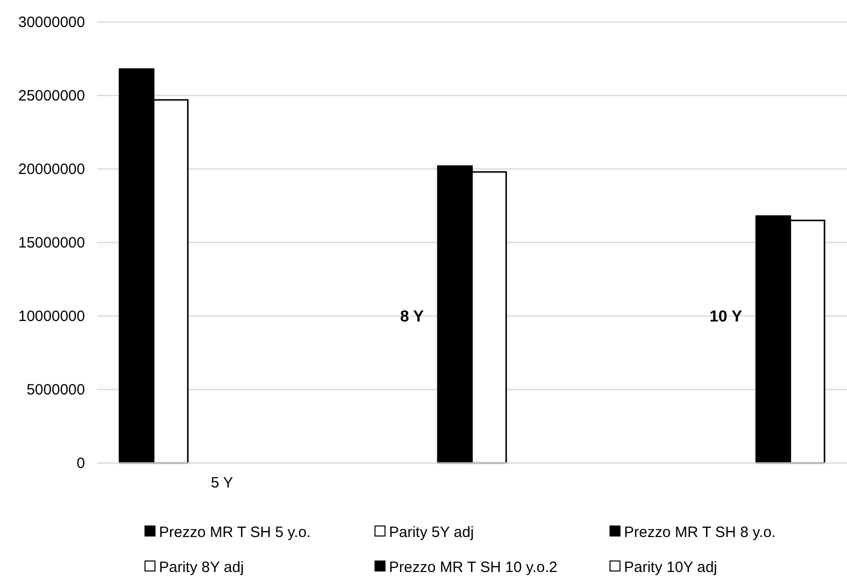  I want to click on annotation: 10 Y, so click(726, 317).